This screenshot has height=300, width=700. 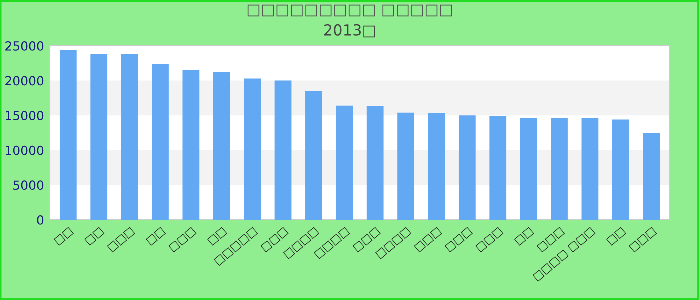 What do you see at coordinates (25, 151) in the screenshot?
I see `y-tick-label: 10000` at bounding box center [25, 151].